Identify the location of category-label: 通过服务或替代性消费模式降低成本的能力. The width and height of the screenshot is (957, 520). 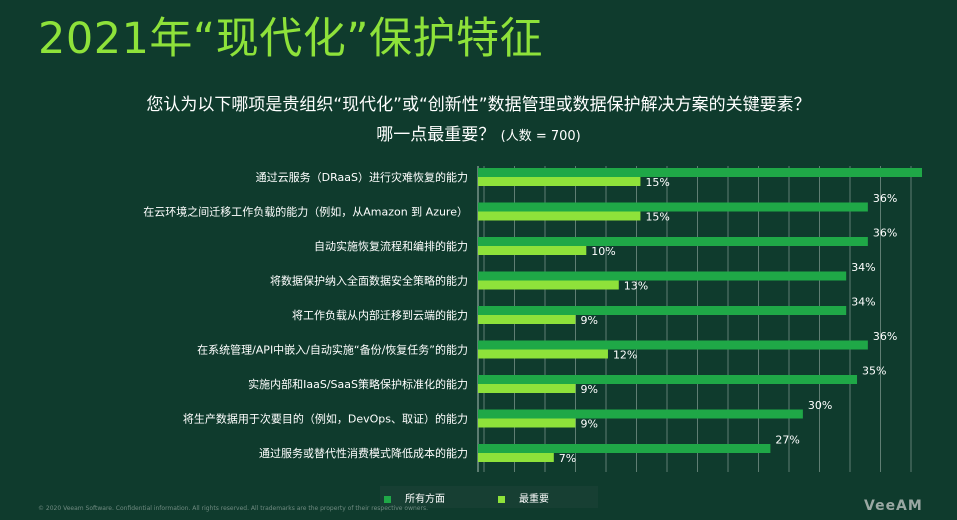
(363, 453).